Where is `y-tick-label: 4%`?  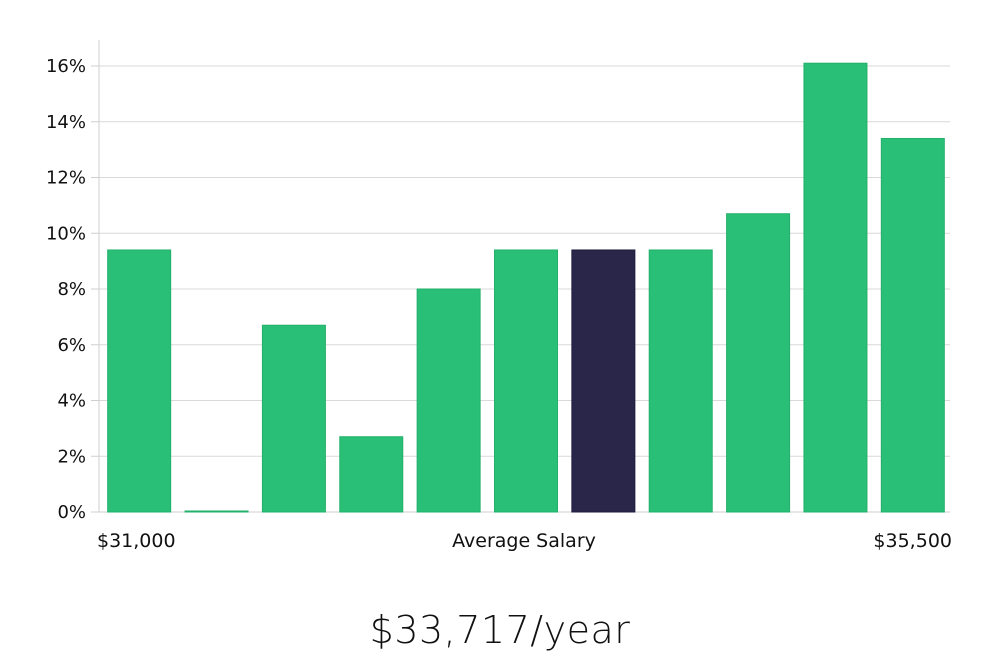
y-tick-label: 4% is located at coordinates (71, 401).